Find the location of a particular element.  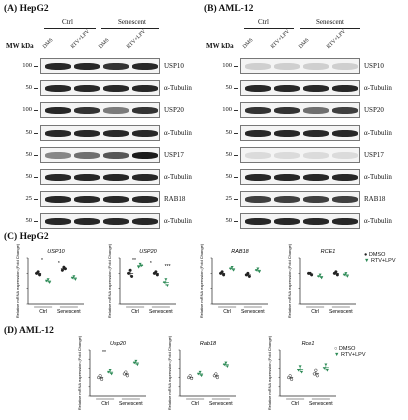

panel-d-title: (D) AML-12 is located at coordinates (29, 331).